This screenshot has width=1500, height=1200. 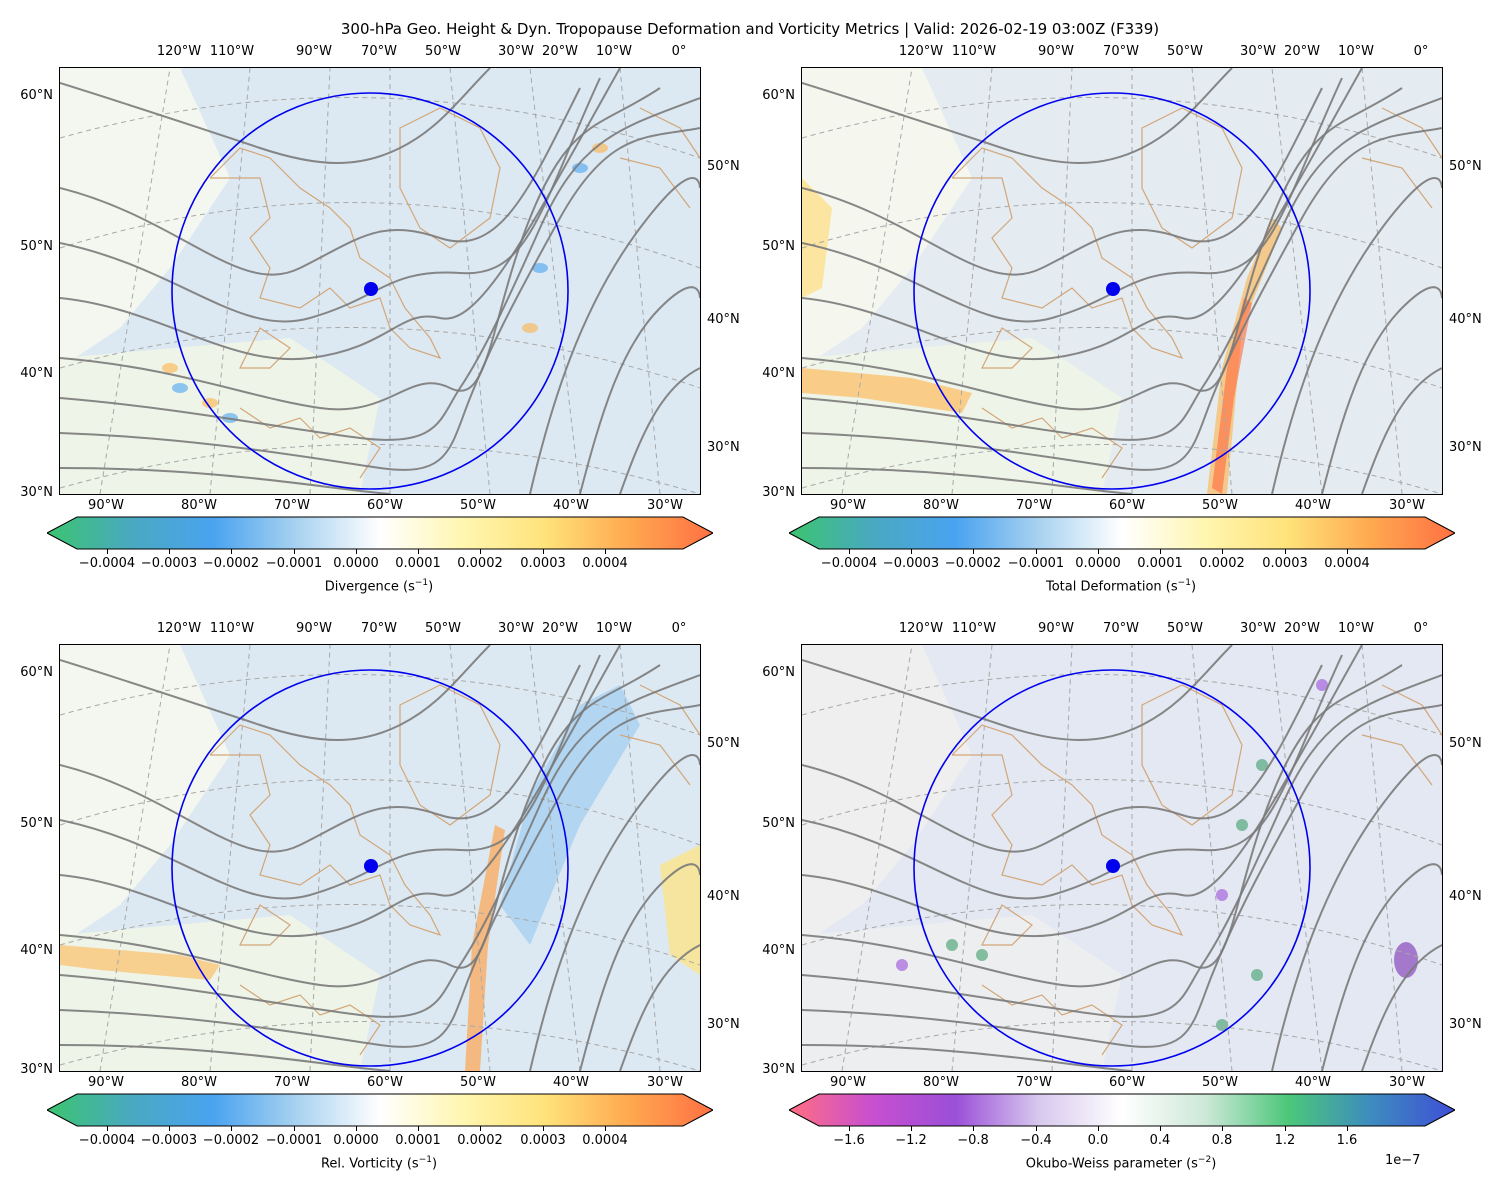 What do you see at coordinates (1204, 1160) in the screenshot?
I see `colorbar-label-exponent: −2` at bounding box center [1204, 1160].